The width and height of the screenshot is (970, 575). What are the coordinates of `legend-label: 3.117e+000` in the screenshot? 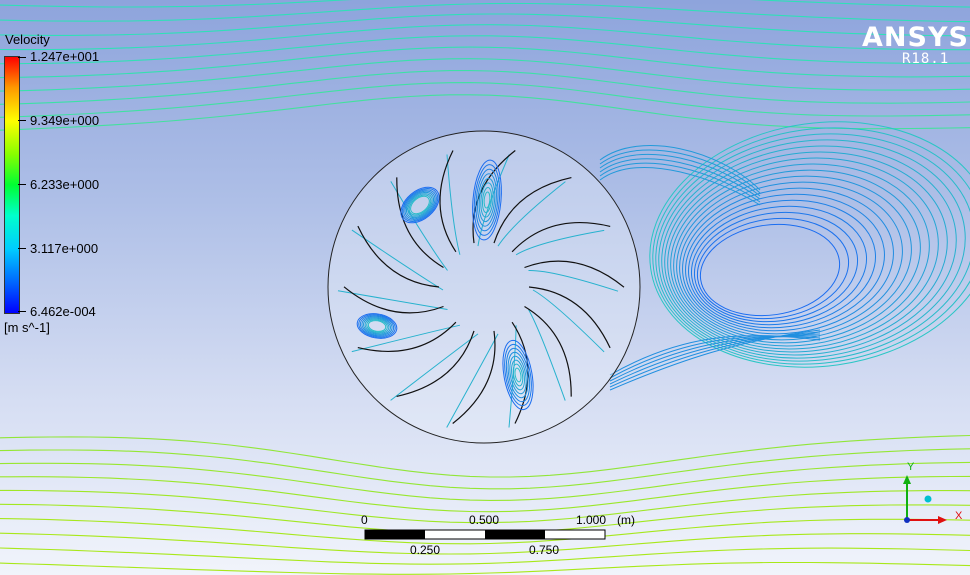 It's located at (64, 248).